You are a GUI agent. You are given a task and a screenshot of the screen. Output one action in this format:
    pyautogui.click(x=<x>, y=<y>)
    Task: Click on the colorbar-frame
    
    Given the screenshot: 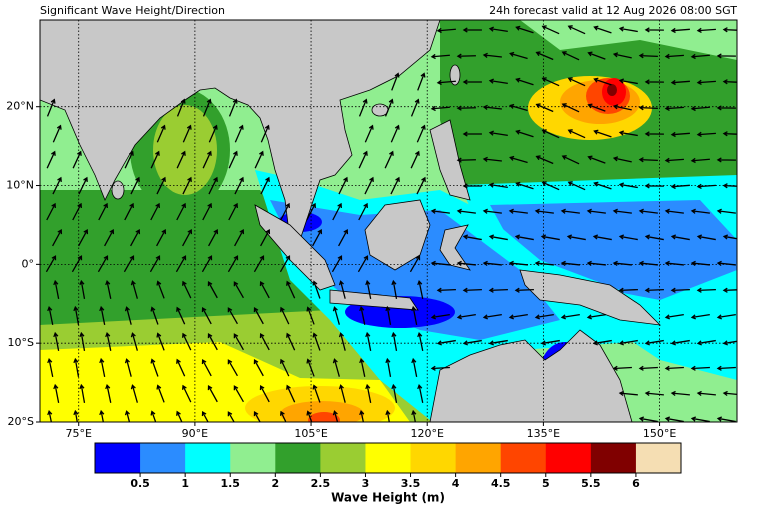 What is the action you would take?
    pyautogui.click(x=388, y=458)
    